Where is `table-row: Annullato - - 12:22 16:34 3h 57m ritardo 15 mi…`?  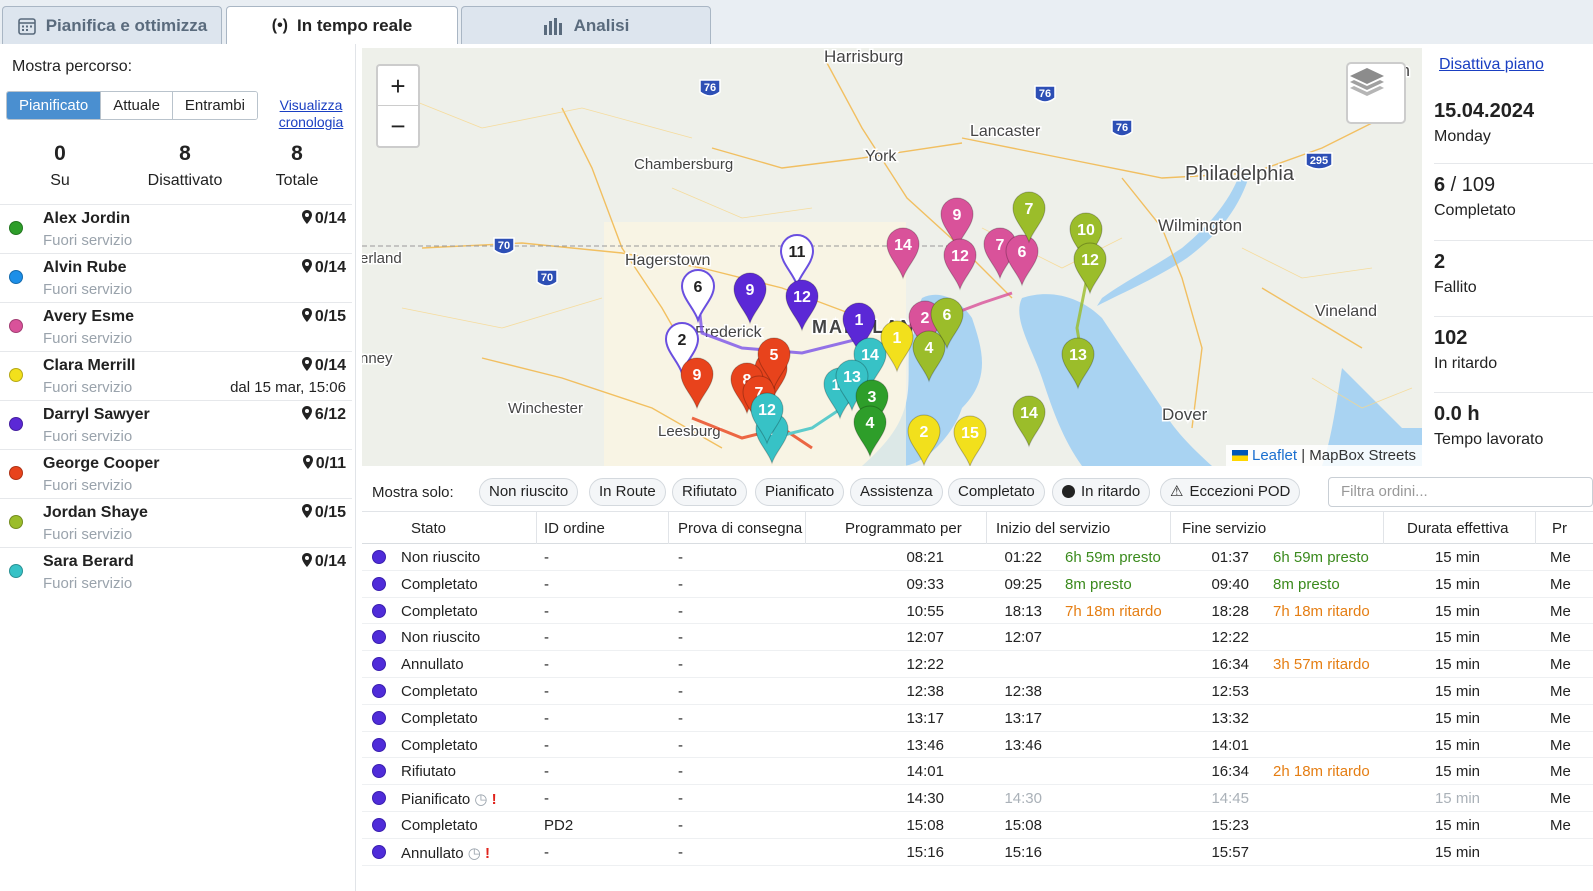
table-row: Annullato - - 12:22 16:34 3h 57m ritardo 15 mi… is located at coordinates (977, 664).